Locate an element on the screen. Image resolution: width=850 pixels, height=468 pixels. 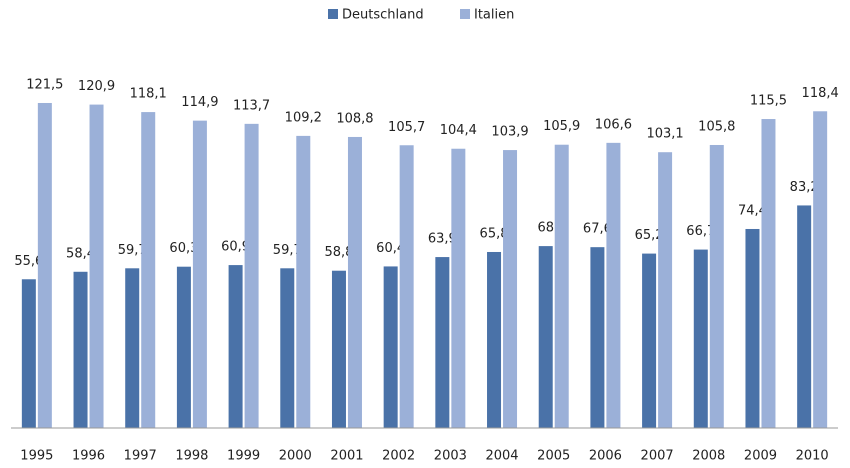
data-label: 60,9 is located at coordinates (235, 247).